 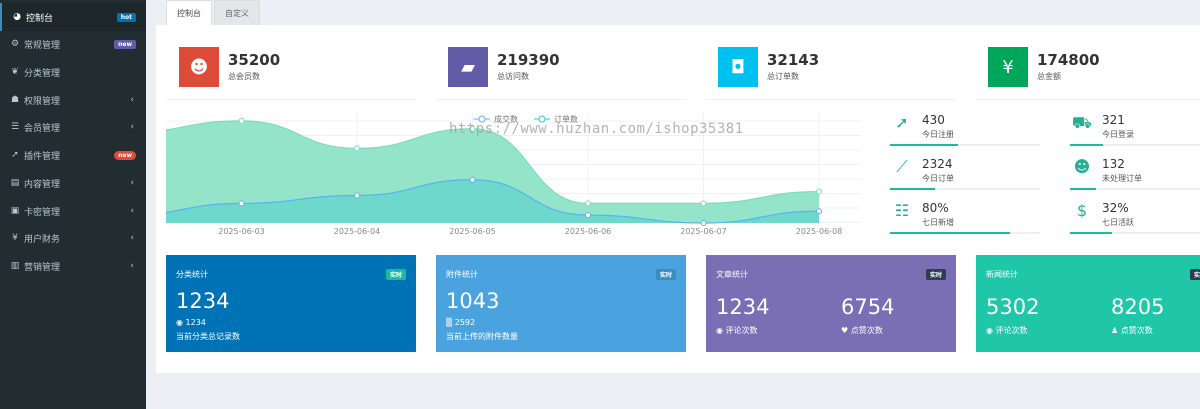 What do you see at coordinates (938, 178) in the screenshot?
I see `mini-stat-label: 今日订单` at bounding box center [938, 178].